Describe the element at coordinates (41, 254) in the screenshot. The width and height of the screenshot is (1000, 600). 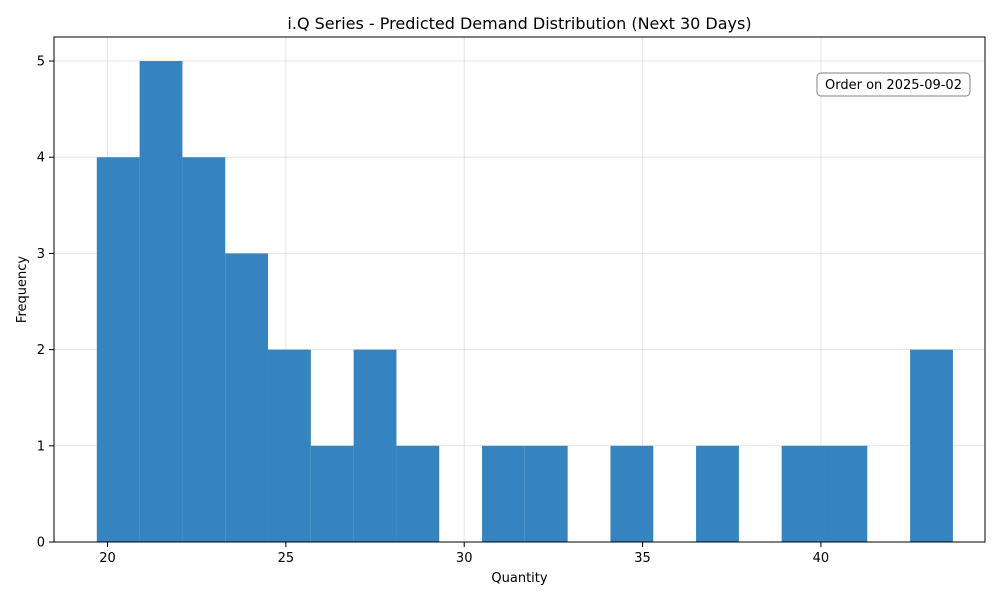
I see `y-tick-label: 3` at that location.